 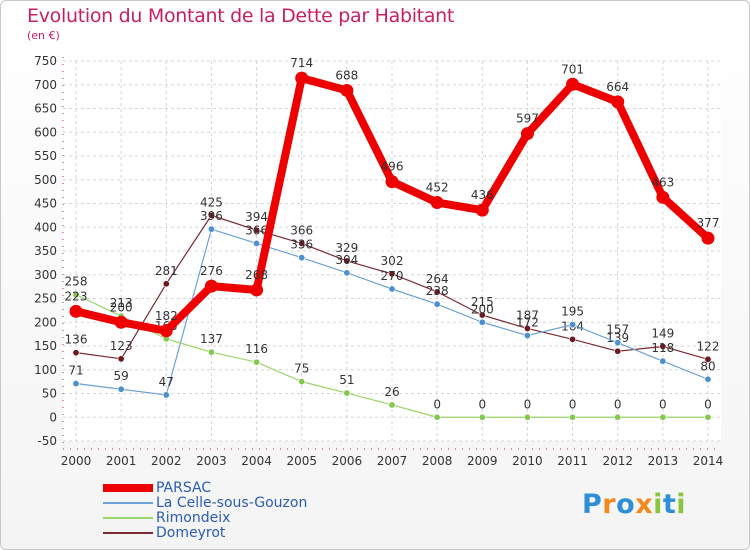 What do you see at coordinates (658, 504) in the screenshot?
I see `logo-letter: i` at bounding box center [658, 504].